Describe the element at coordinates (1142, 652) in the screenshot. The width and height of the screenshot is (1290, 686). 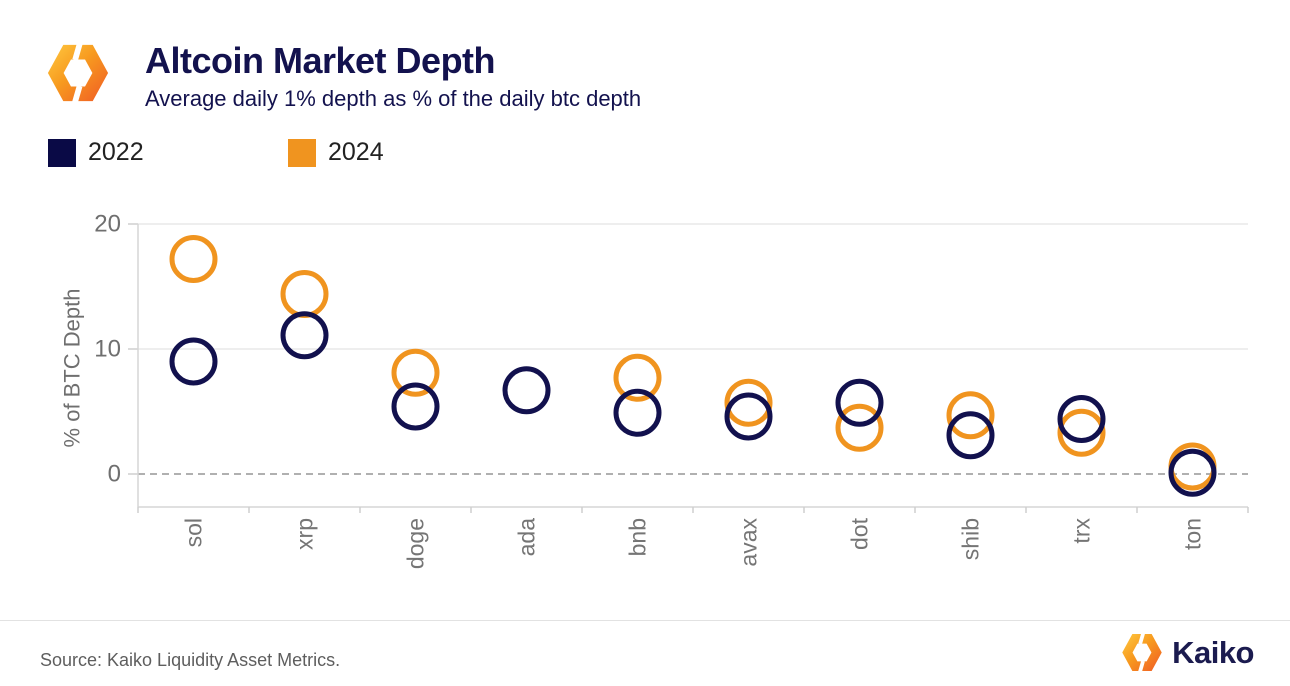
I see `kaiko-footer-logo-icon` at that location.